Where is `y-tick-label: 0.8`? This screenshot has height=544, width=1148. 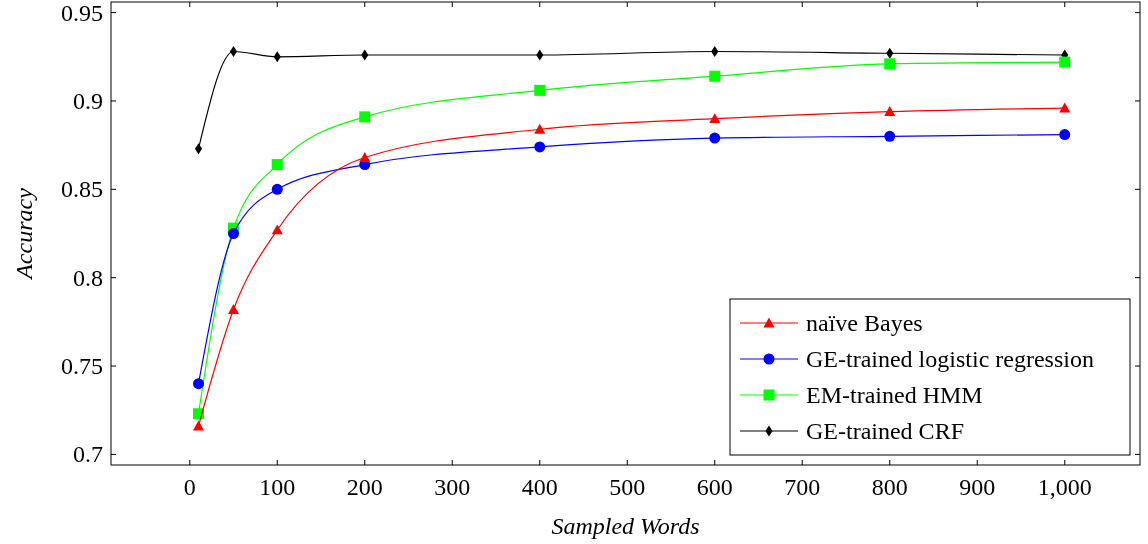
y-tick-label: 0.8 is located at coordinates (88, 277).